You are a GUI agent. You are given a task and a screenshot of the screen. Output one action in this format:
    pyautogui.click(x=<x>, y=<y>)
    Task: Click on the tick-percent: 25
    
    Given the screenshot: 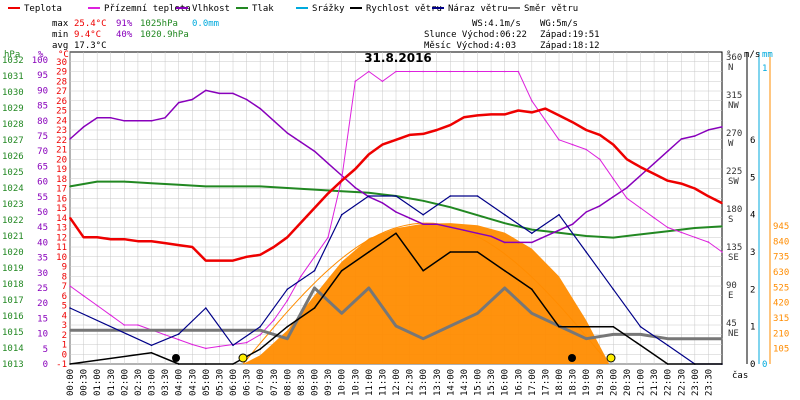 What is the action you would take?
    pyautogui.click(x=42, y=289)
    